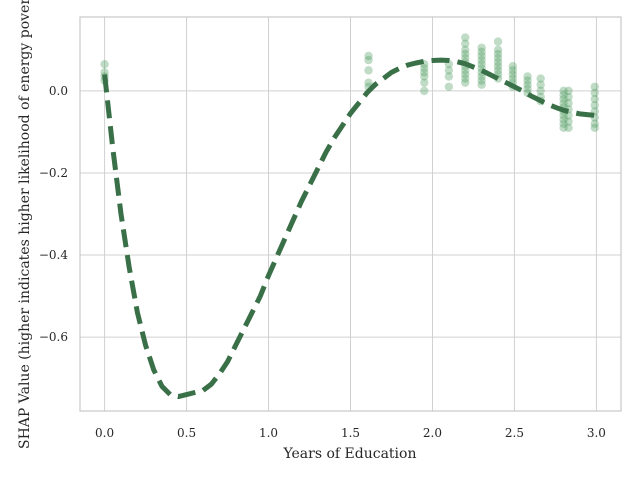 The image size is (640, 480). I want to click on x-tick-label: 0.0, so click(104, 433).